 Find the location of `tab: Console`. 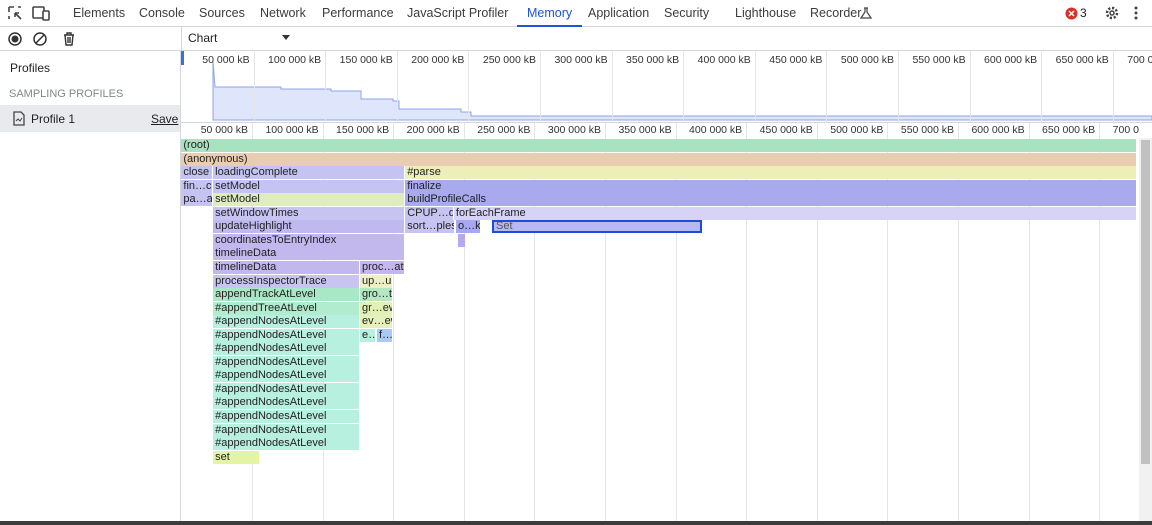

tab: Console is located at coordinates (162, 13).